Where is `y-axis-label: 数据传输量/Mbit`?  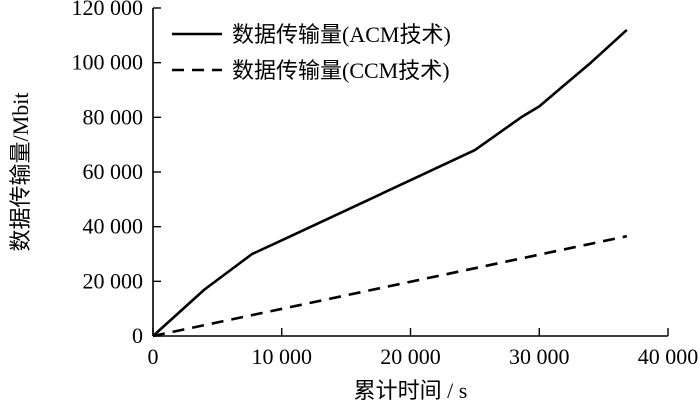
y-axis-label: 数据传输量/Mbit is located at coordinates (20, 172).